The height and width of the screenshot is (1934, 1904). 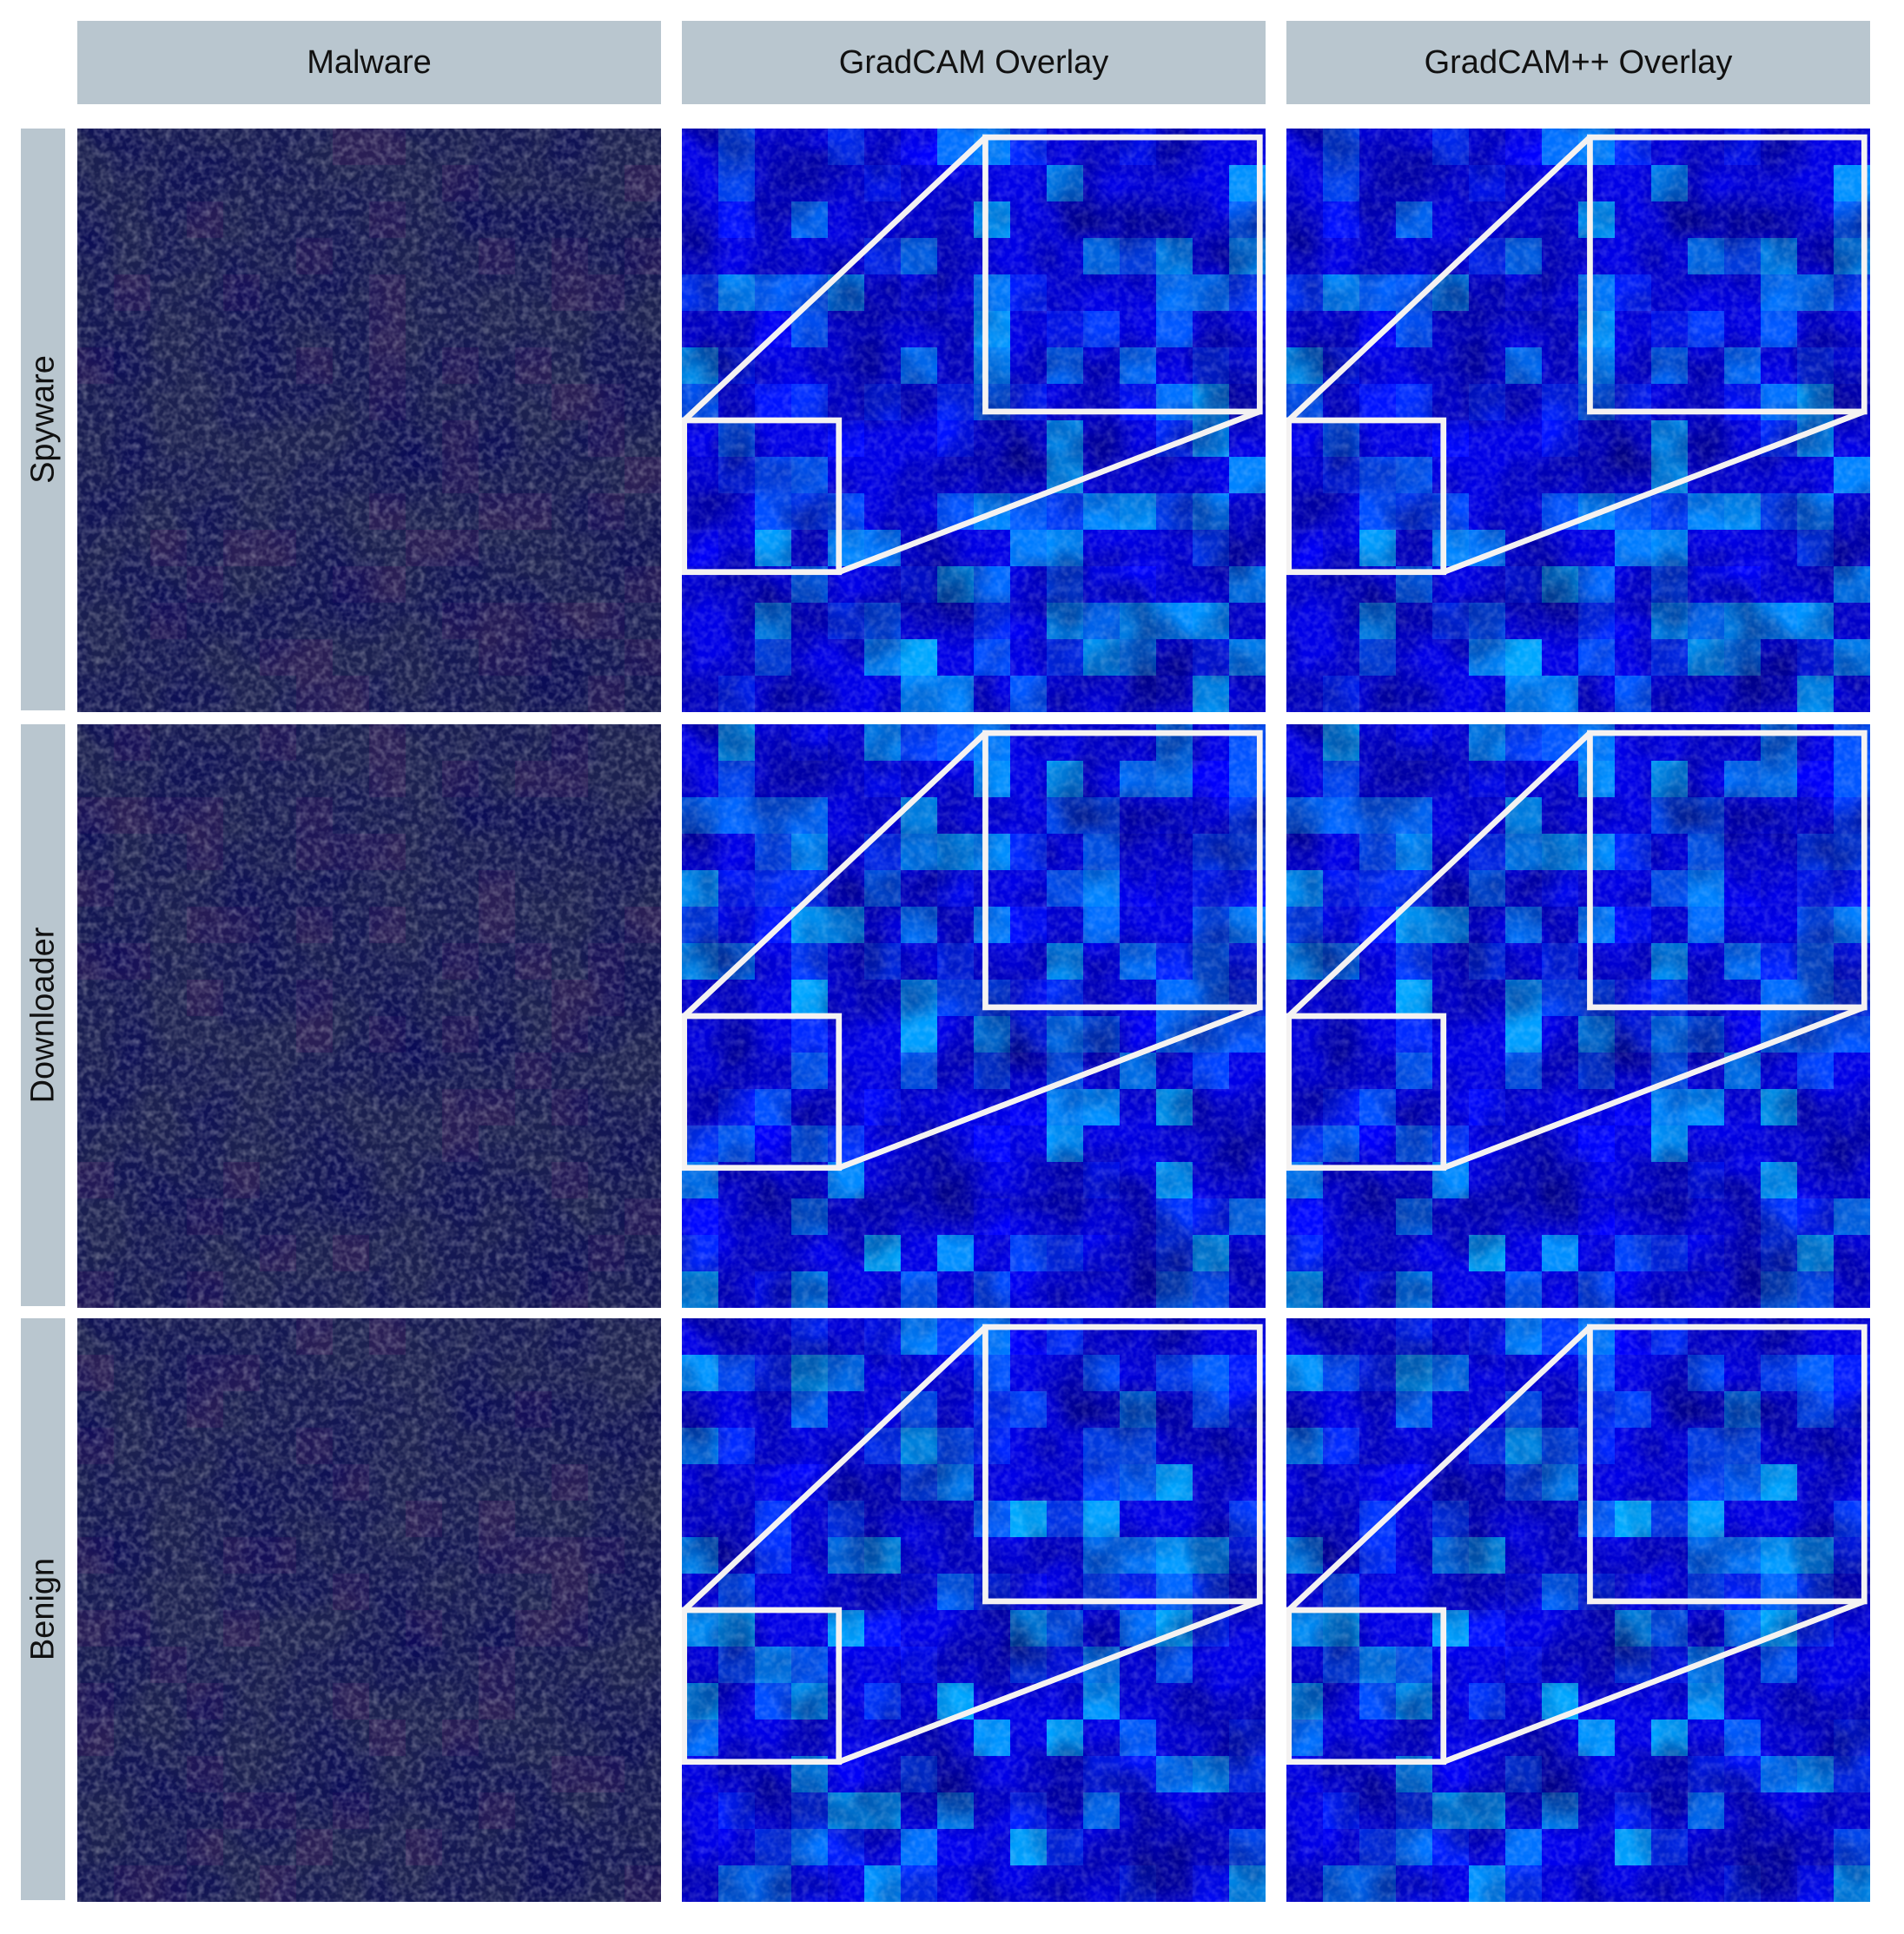 What do you see at coordinates (974, 62) in the screenshot?
I see `column-header: GradCAM Overlay` at bounding box center [974, 62].